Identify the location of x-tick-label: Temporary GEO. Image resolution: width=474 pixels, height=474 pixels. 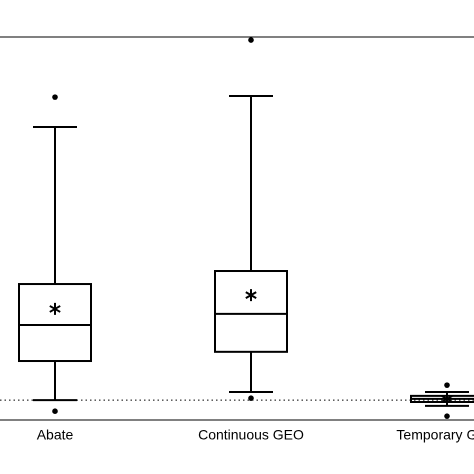
(435, 435).